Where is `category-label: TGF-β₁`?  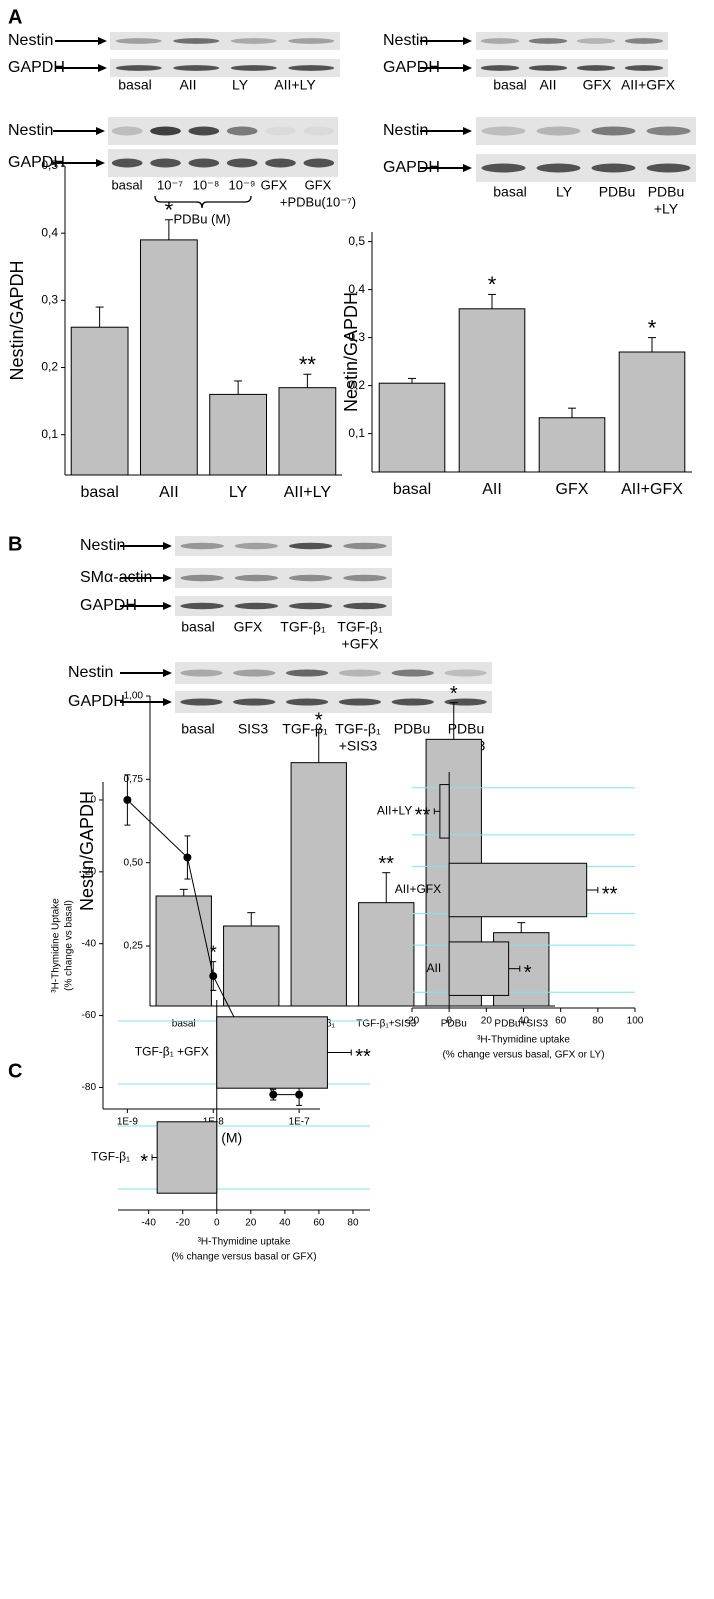
category-label: TGF-β₁ is located at coordinates (110, 1157).